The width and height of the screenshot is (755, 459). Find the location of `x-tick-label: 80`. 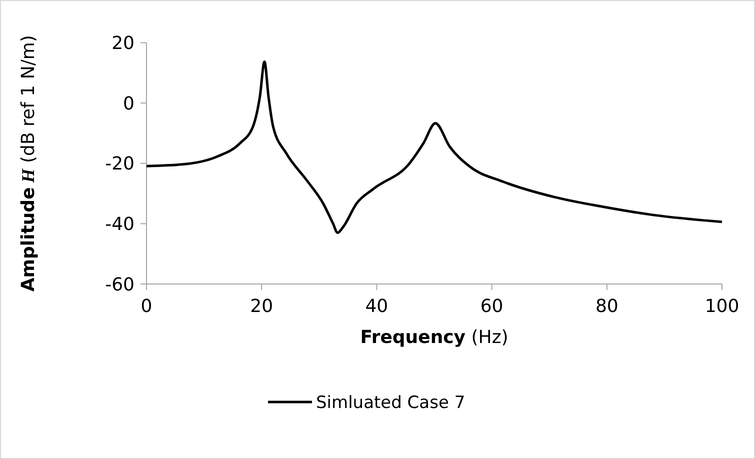

x-tick-label: 80 is located at coordinates (606, 306).